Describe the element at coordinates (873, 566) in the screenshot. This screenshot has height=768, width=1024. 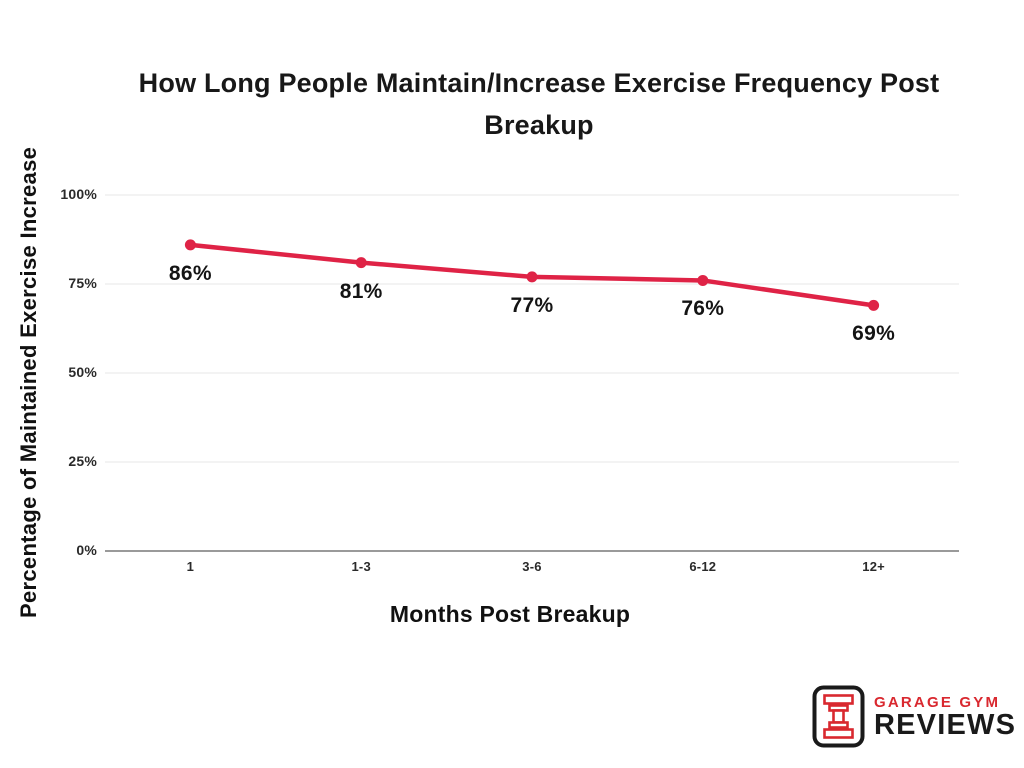
I see `x-tick-label: 12+` at that location.